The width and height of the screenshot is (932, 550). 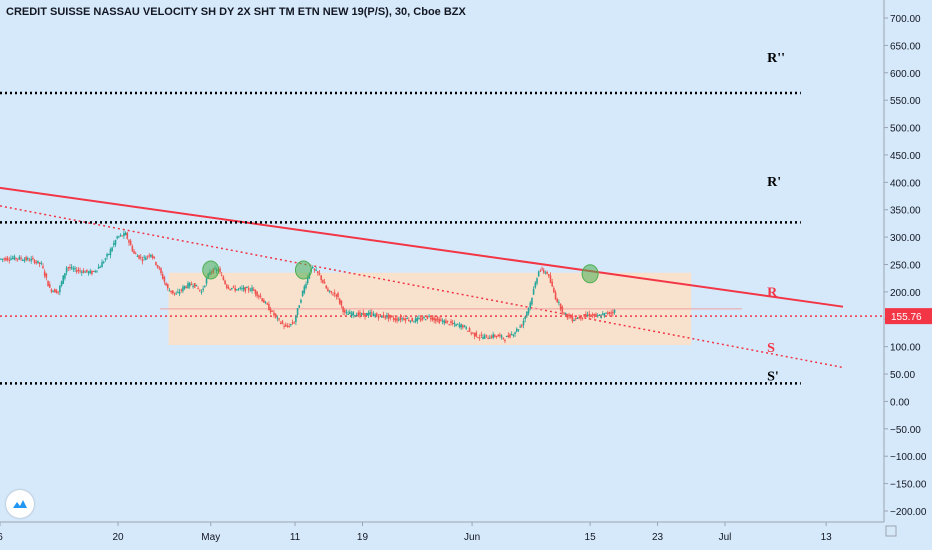 What do you see at coordinates (210, 537) in the screenshot?
I see `x-tick-label: May` at bounding box center [210, 537].